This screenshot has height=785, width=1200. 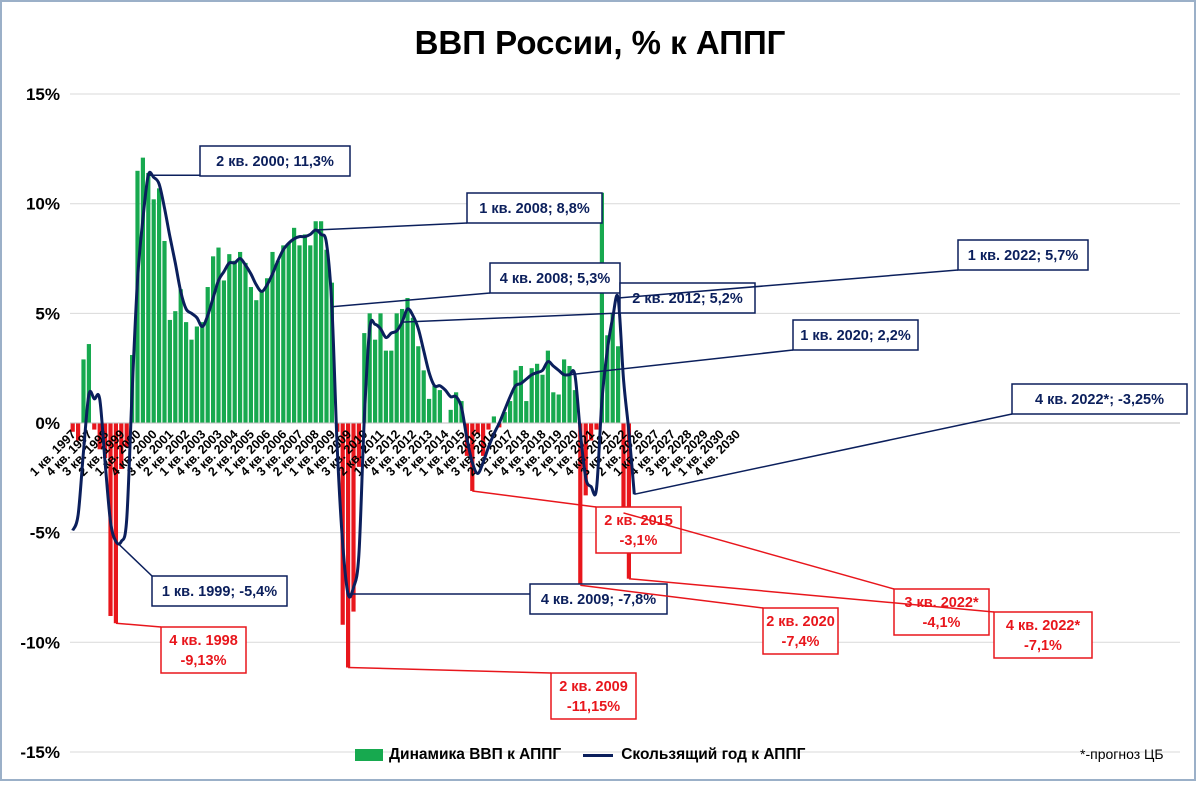 What do you see at coordinates (687, 299) in the screenshot?
I see `annotation-label: 2 кв. 2012; 5,2%` at bounding box center [687, 299].